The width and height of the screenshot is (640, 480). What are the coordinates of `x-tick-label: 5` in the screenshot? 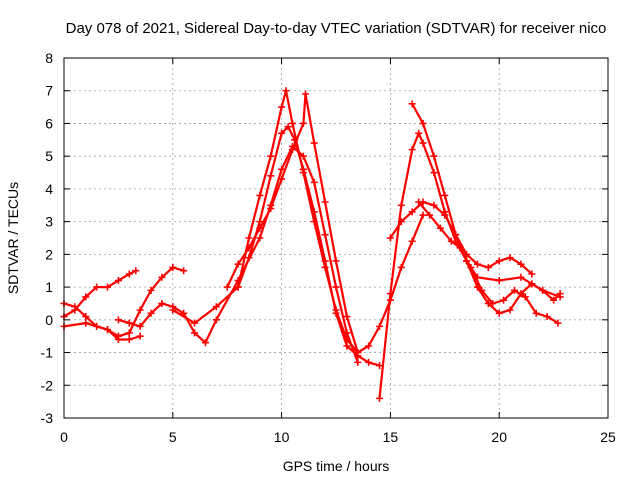 It's located at (173, 437).